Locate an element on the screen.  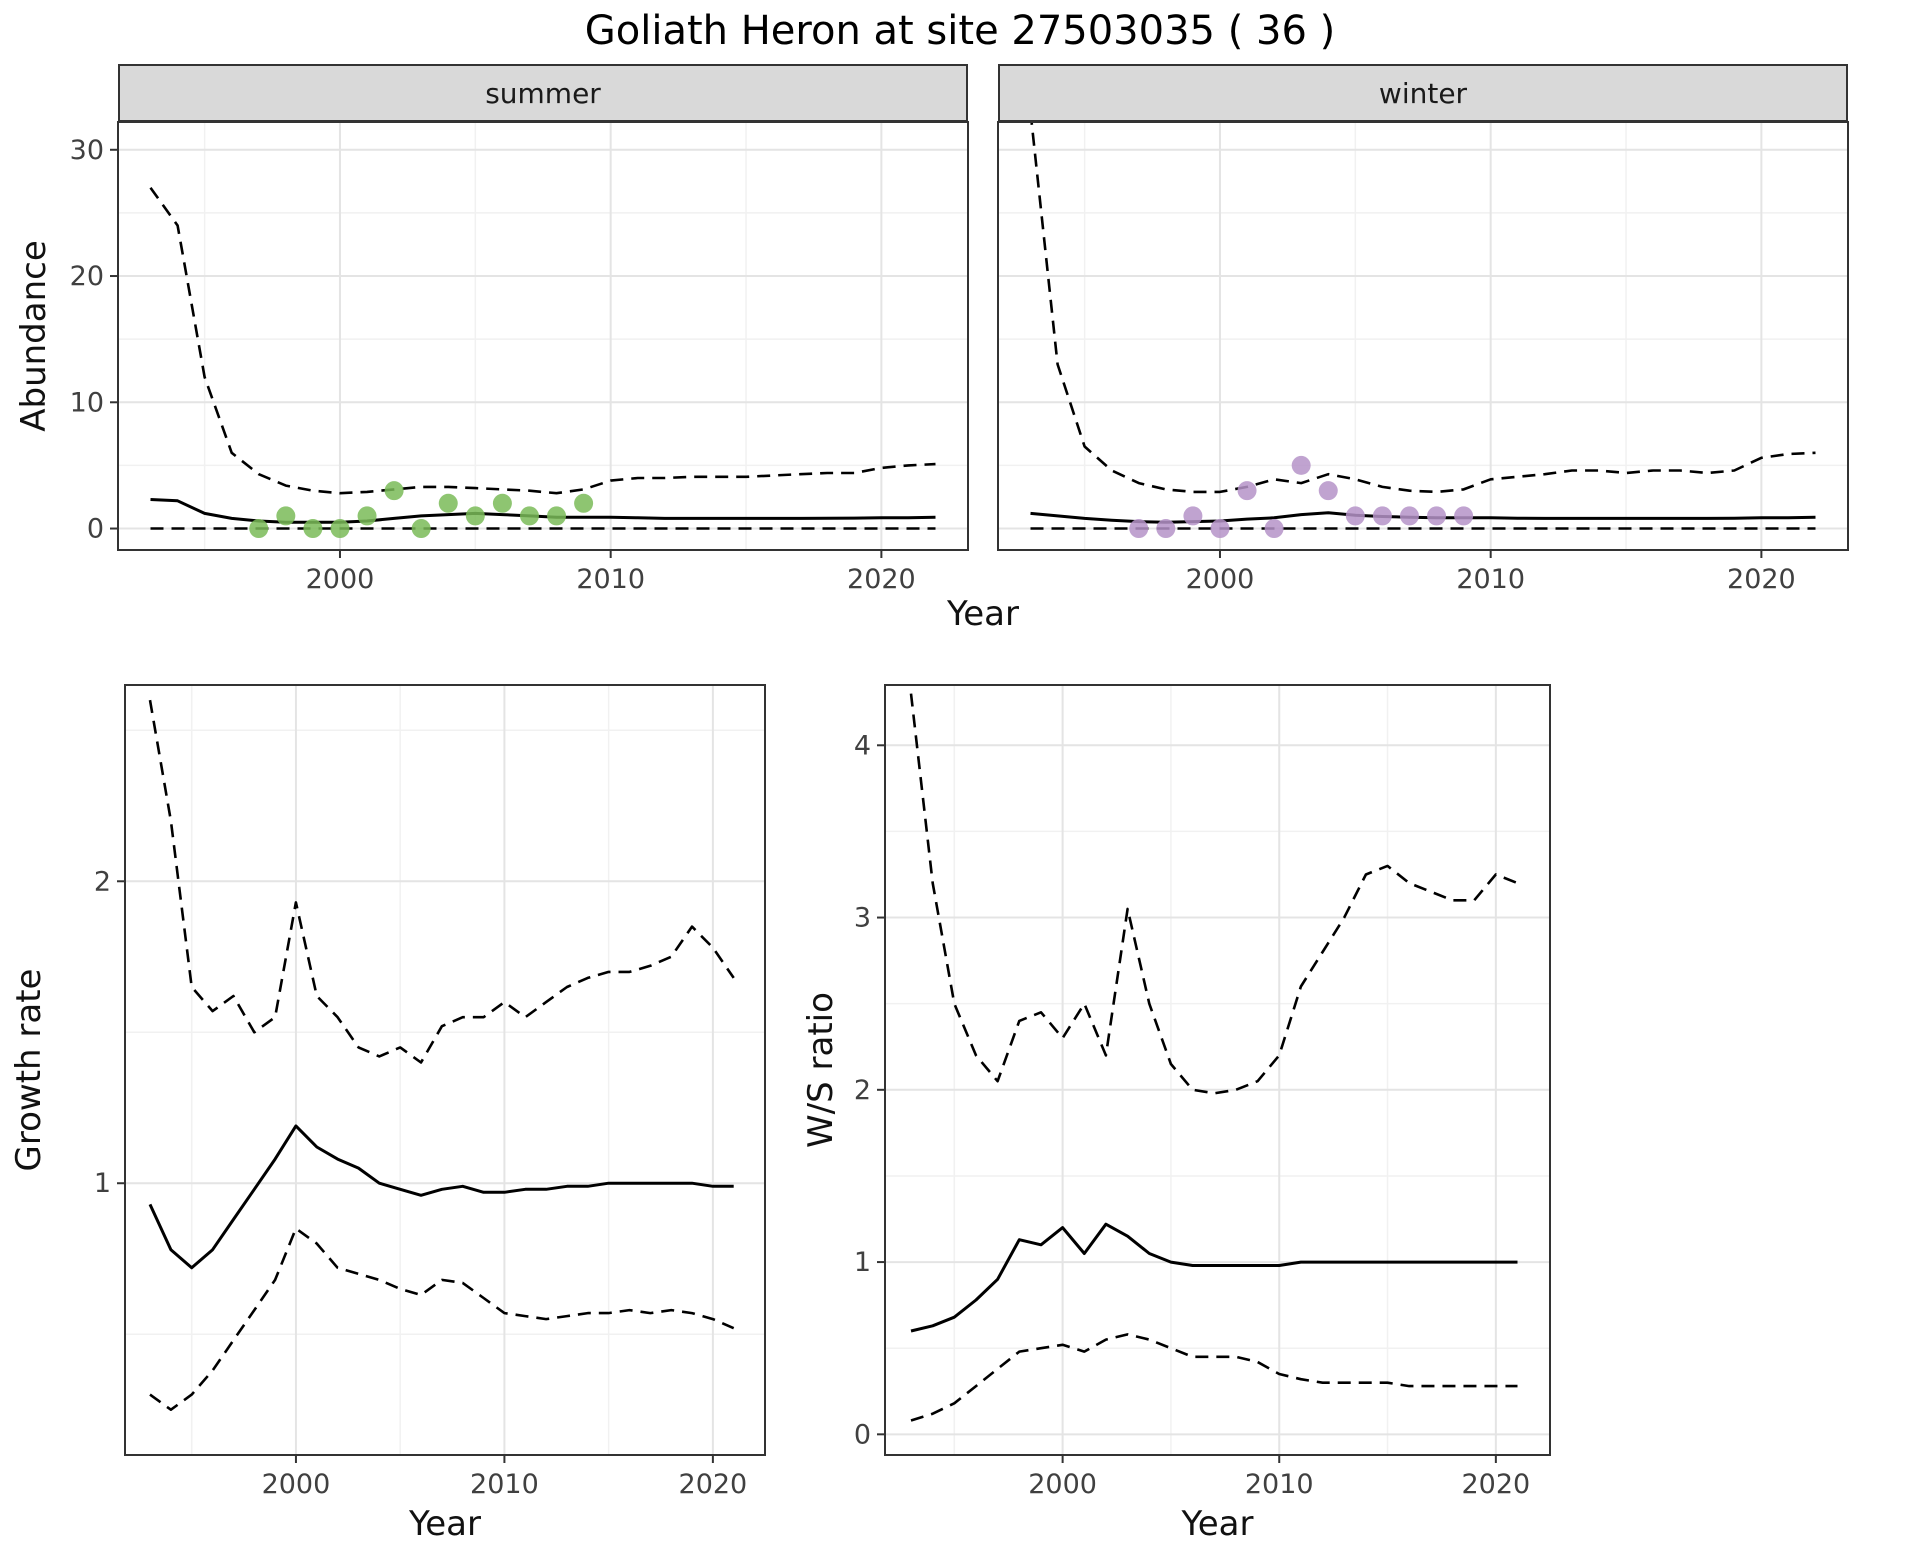
abundance-x-axis-title: Year is located at coordinates (983, 614).